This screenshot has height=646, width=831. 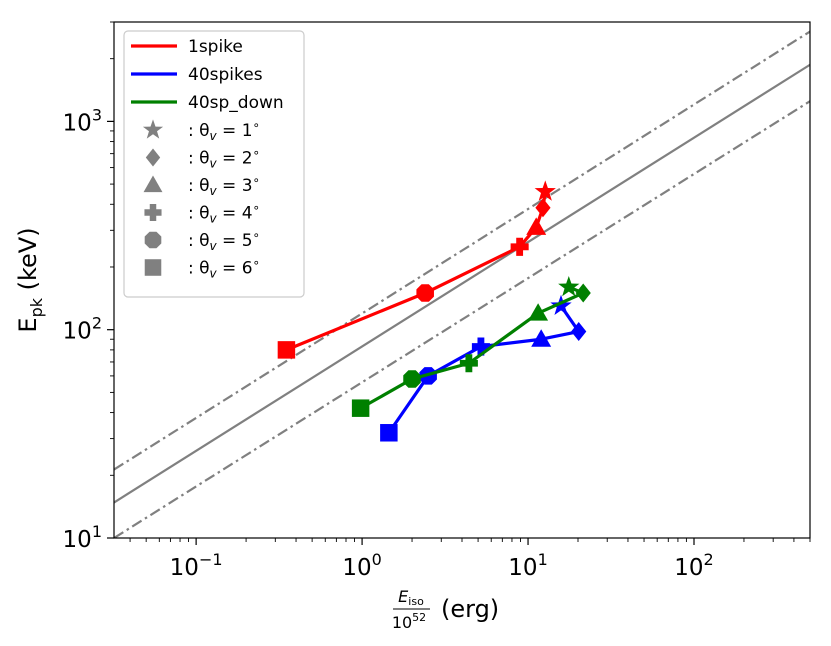 I want to click on legend-marker-square, so click(x=153, y=267).